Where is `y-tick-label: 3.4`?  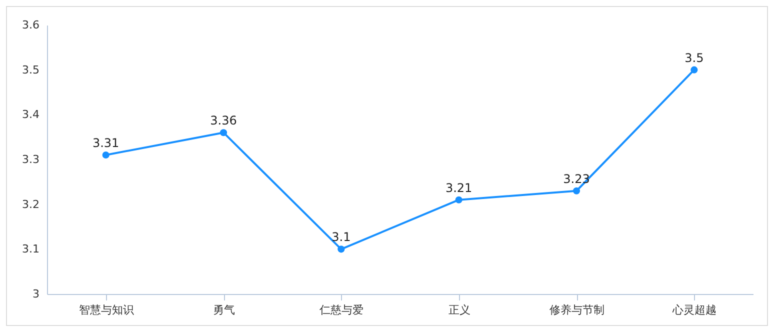
y-tick-label: 3.4 is located at coordinates (31, 115).